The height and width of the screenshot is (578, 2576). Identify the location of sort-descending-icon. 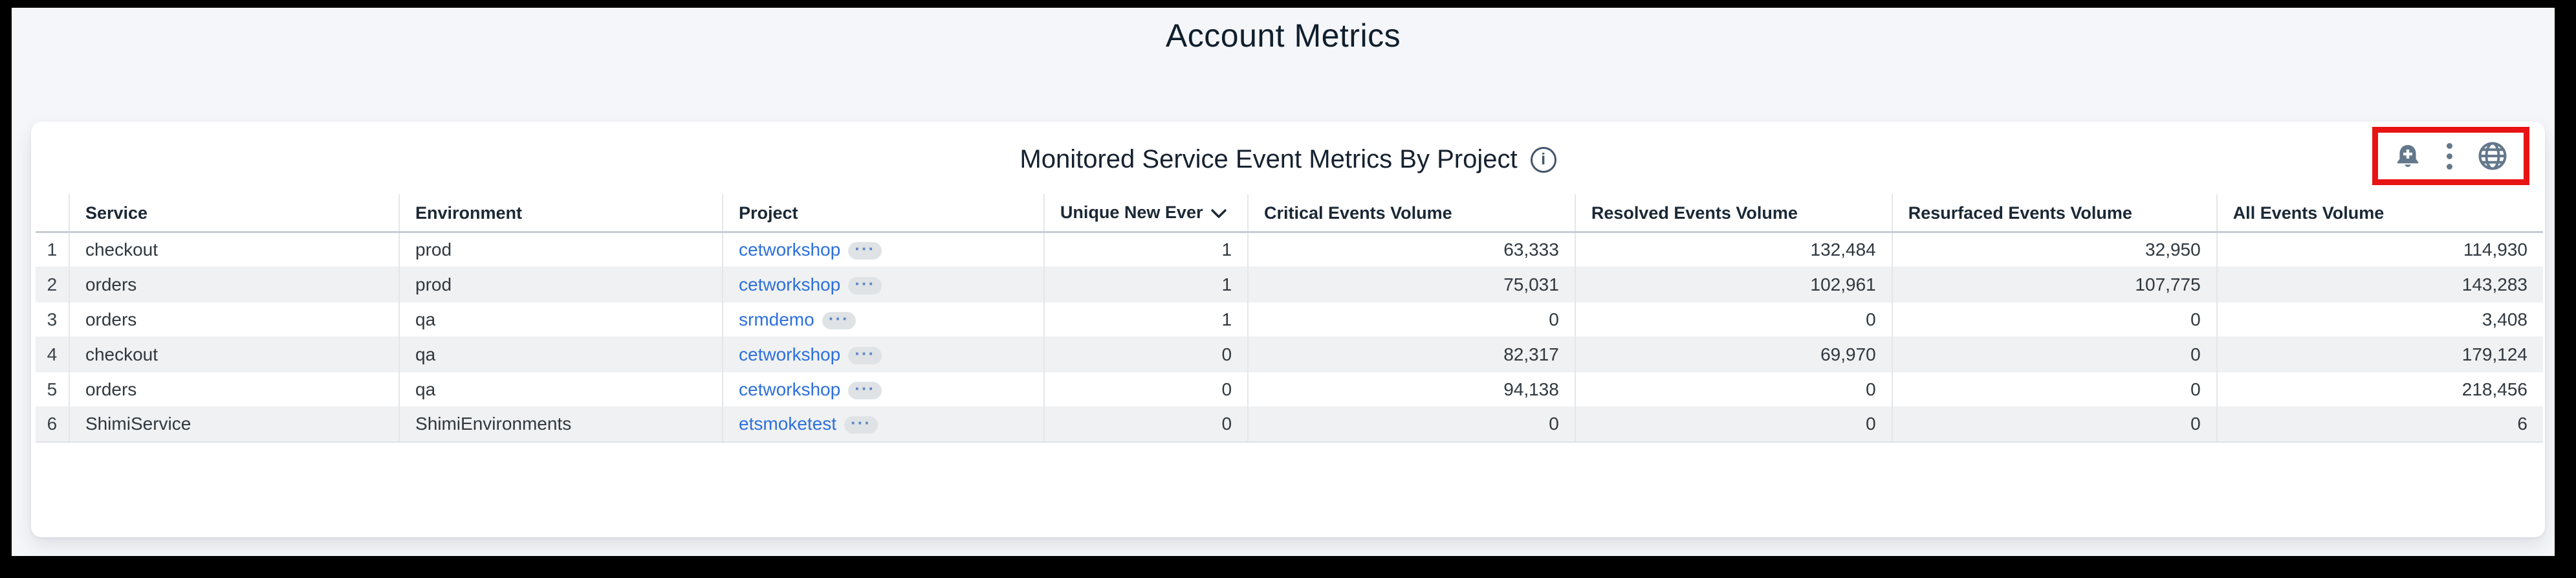
(1218, 213).